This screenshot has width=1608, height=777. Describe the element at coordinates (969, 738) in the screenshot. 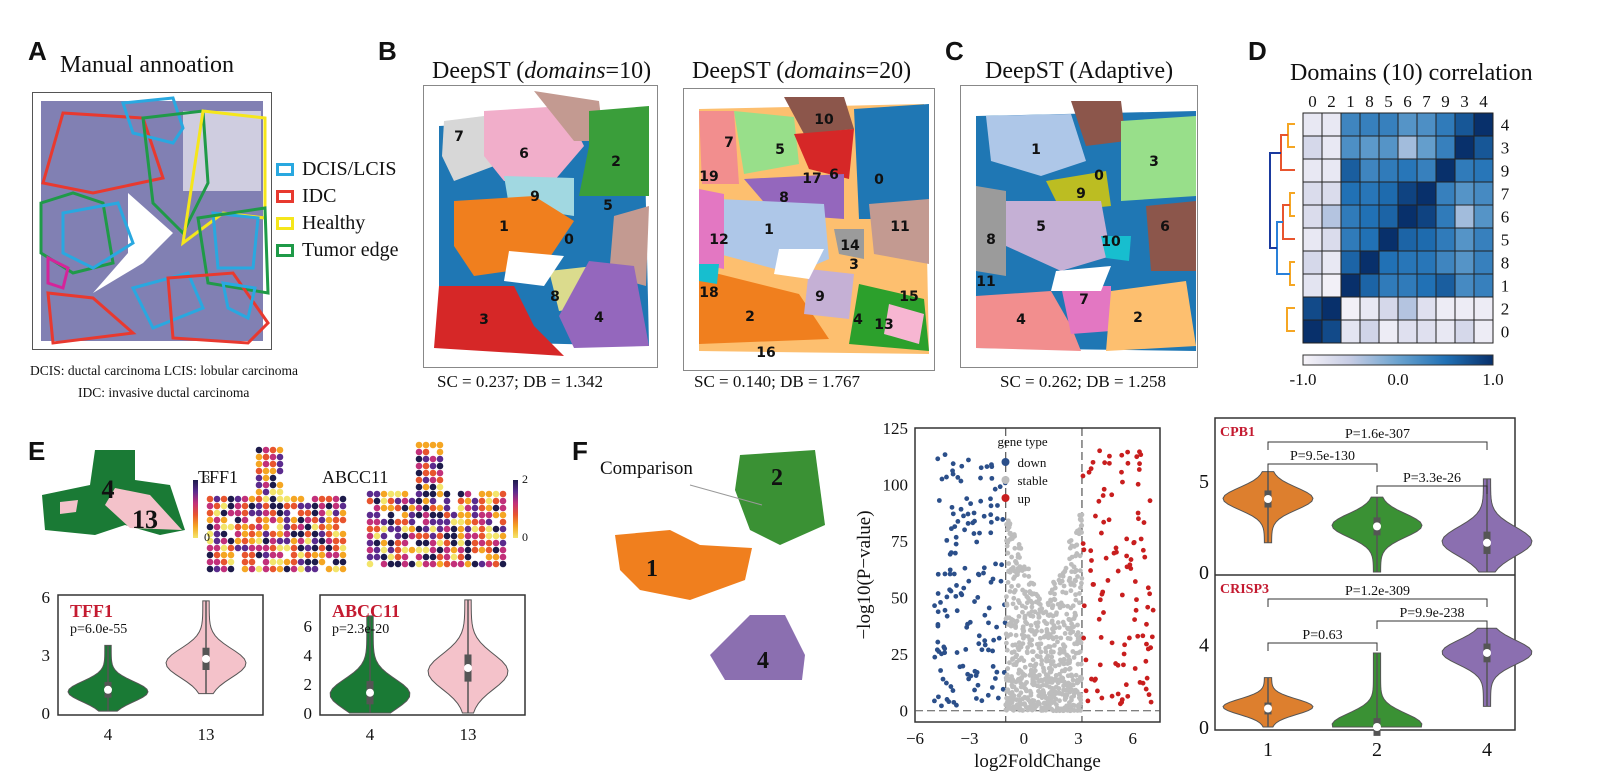

I see `volcano-xtick: −3` at that location.